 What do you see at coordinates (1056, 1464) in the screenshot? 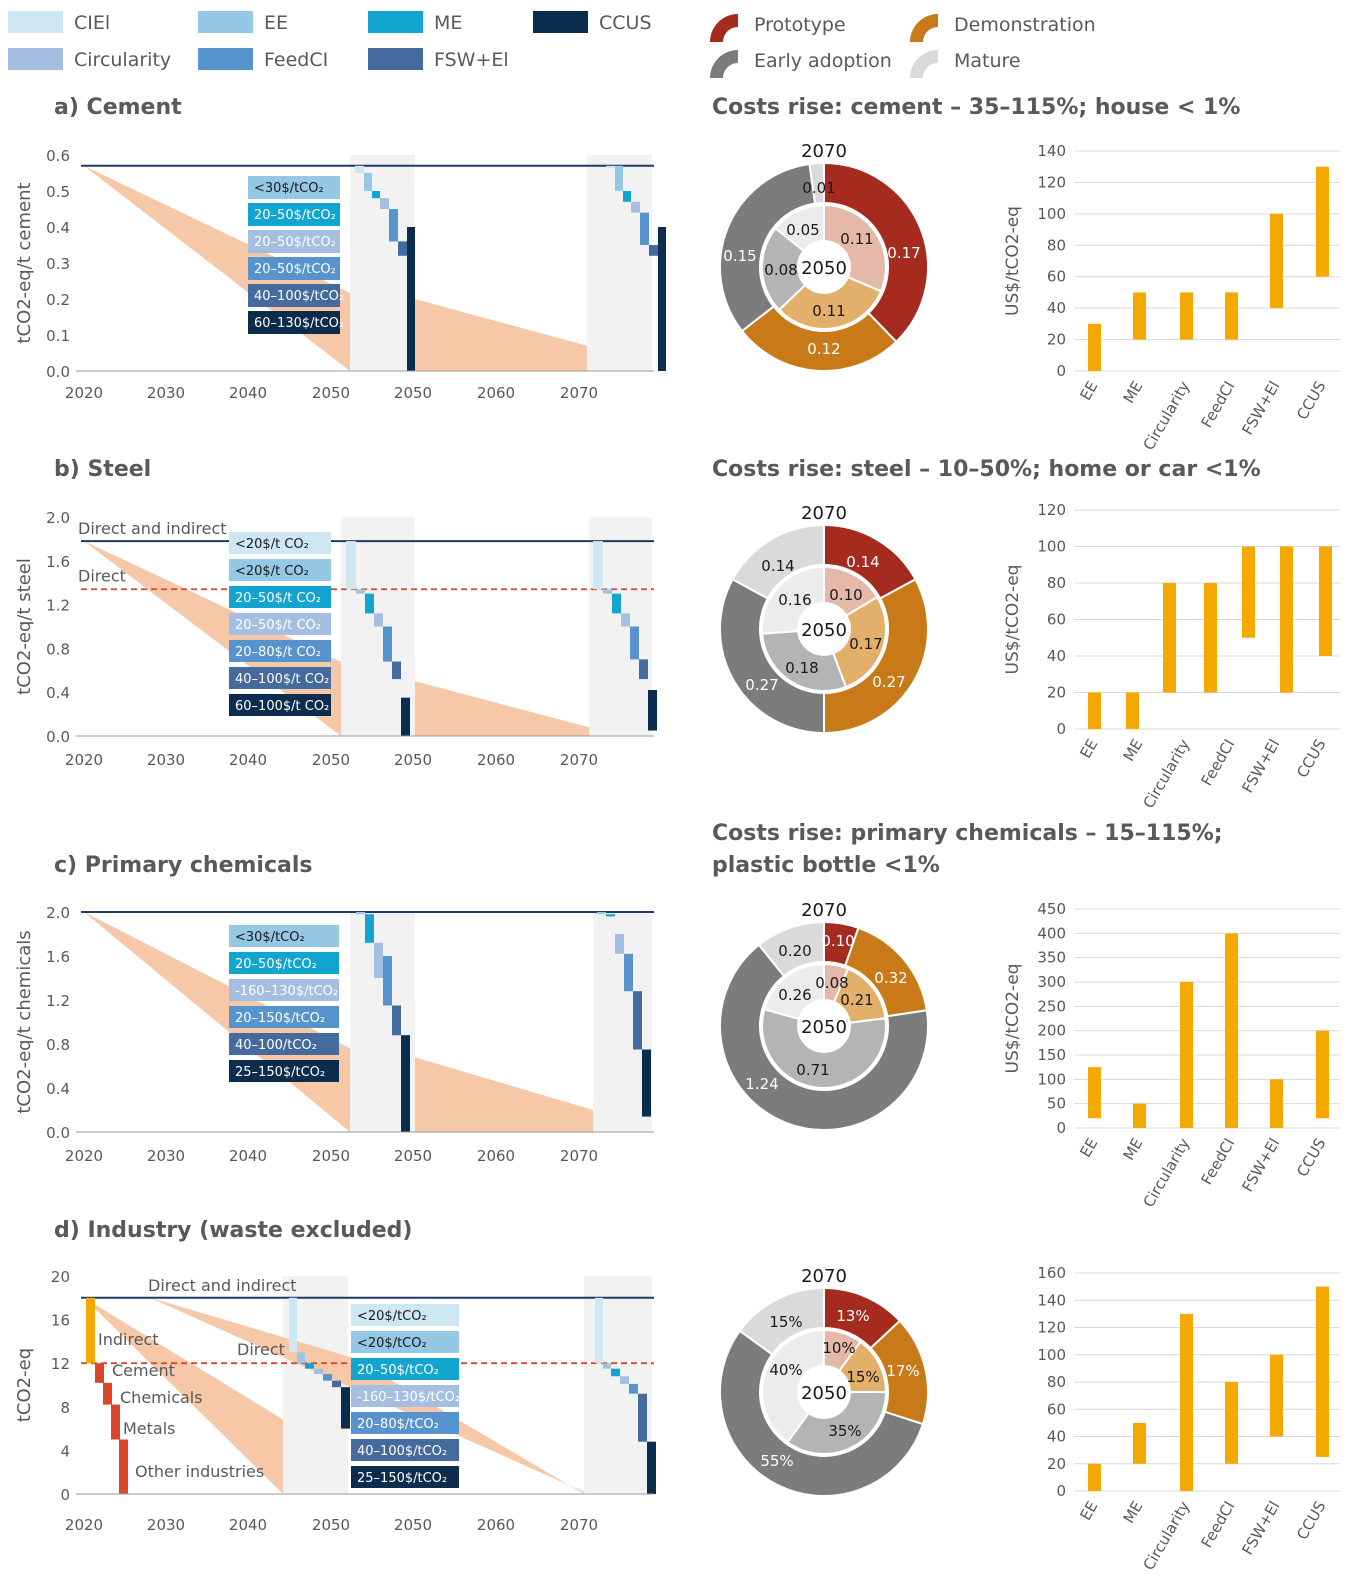
I see `y-tick-label: 20` at bounding box center [1056, 1464].